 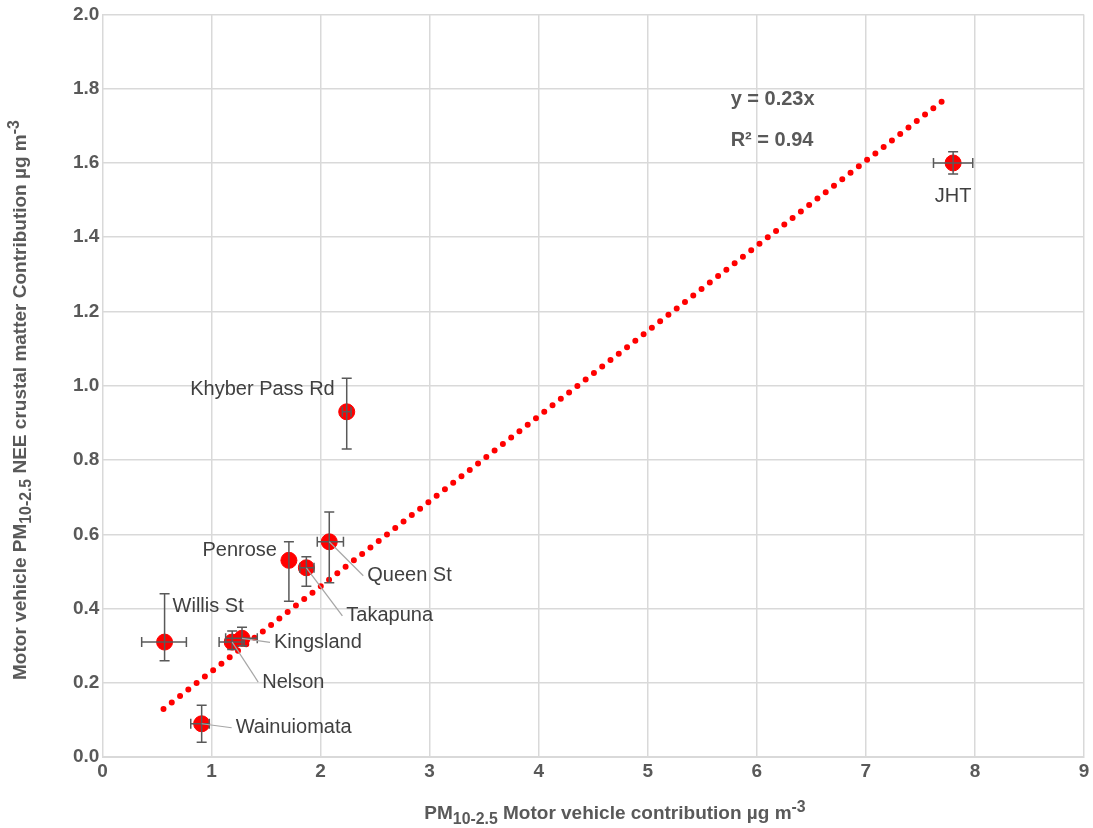 What do you see at coordinates (239, 548) in the screenshot?
I see `annotation: Penrose` at bounding box center [239, 548].